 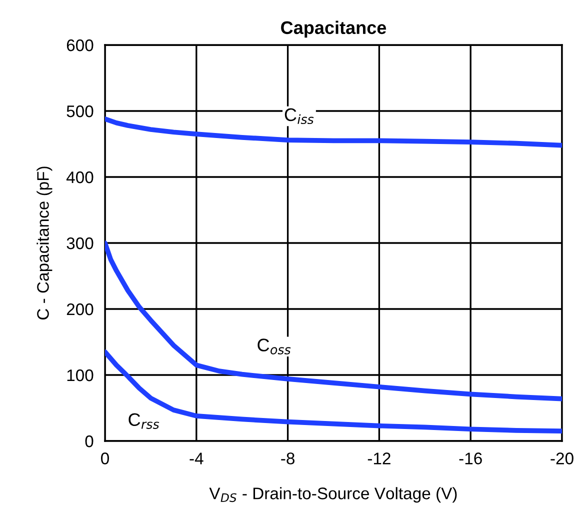 I want to click on y-tick-label: 0, so click(x=89, y=441).